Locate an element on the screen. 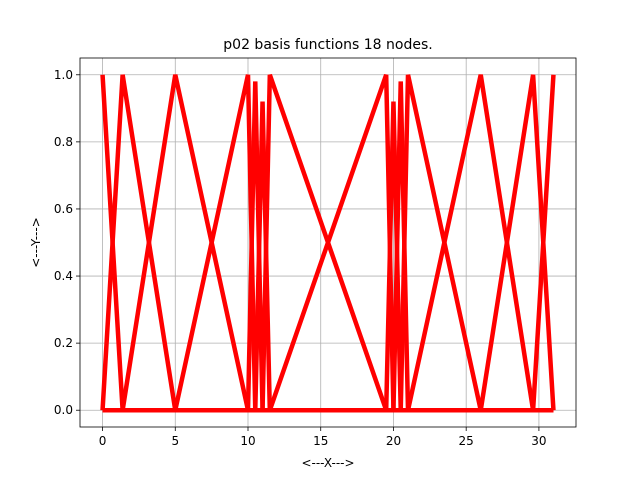  y-tick-label: 0.8 is located at coordinates (63, 142).